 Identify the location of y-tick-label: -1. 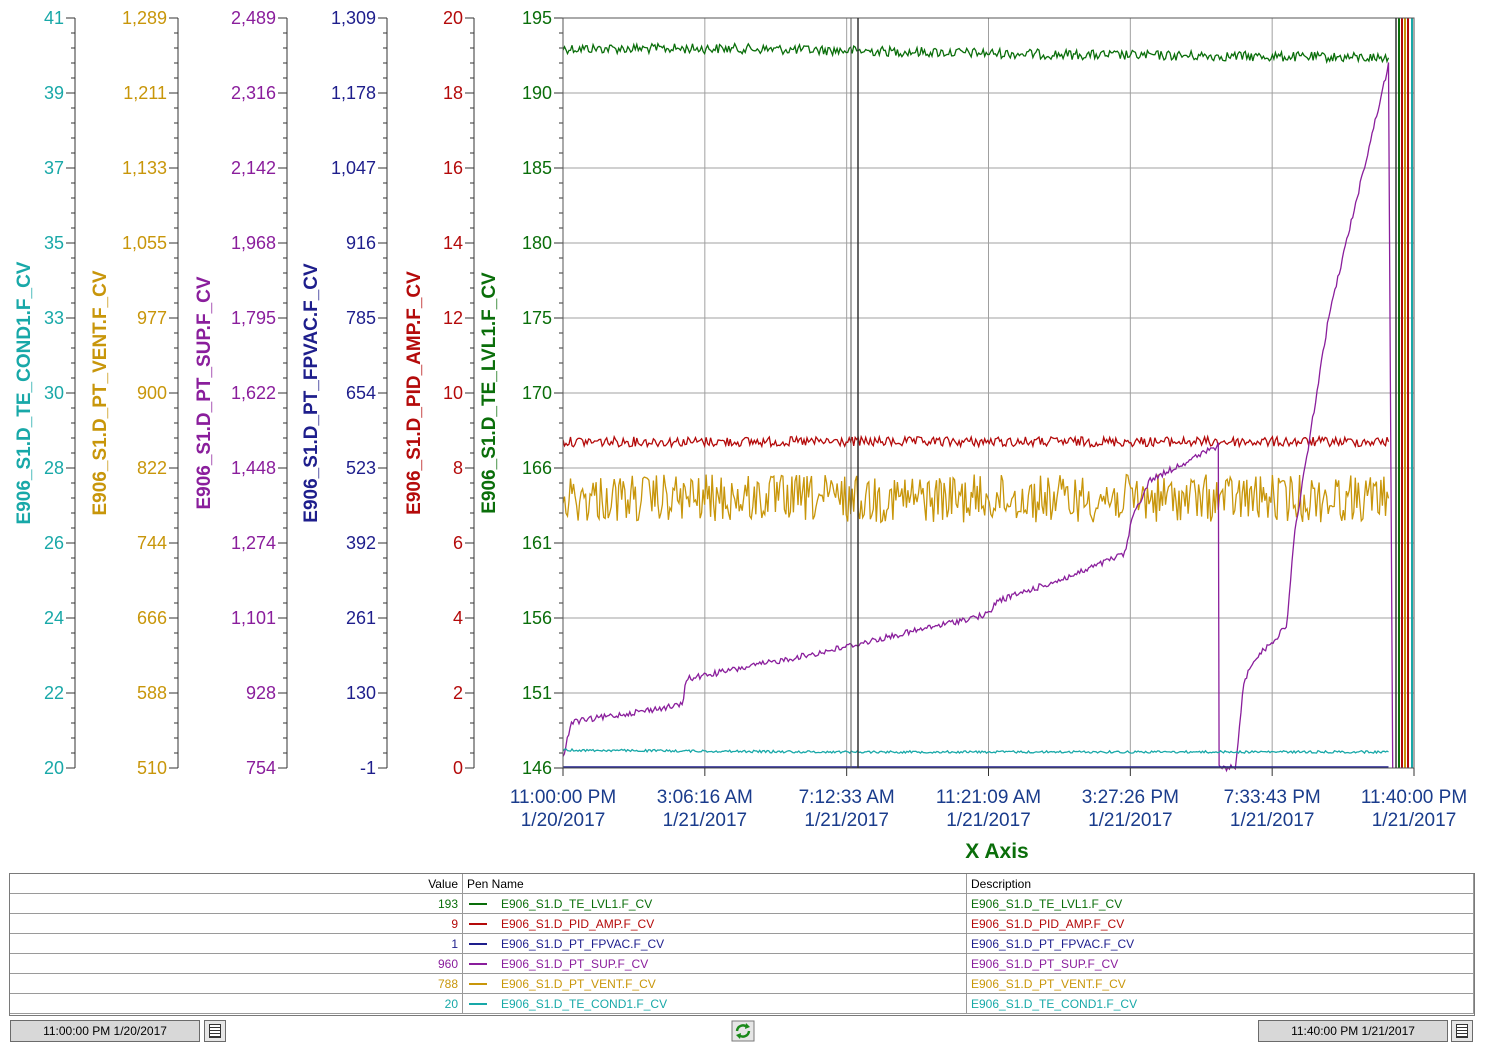
(368, 768).